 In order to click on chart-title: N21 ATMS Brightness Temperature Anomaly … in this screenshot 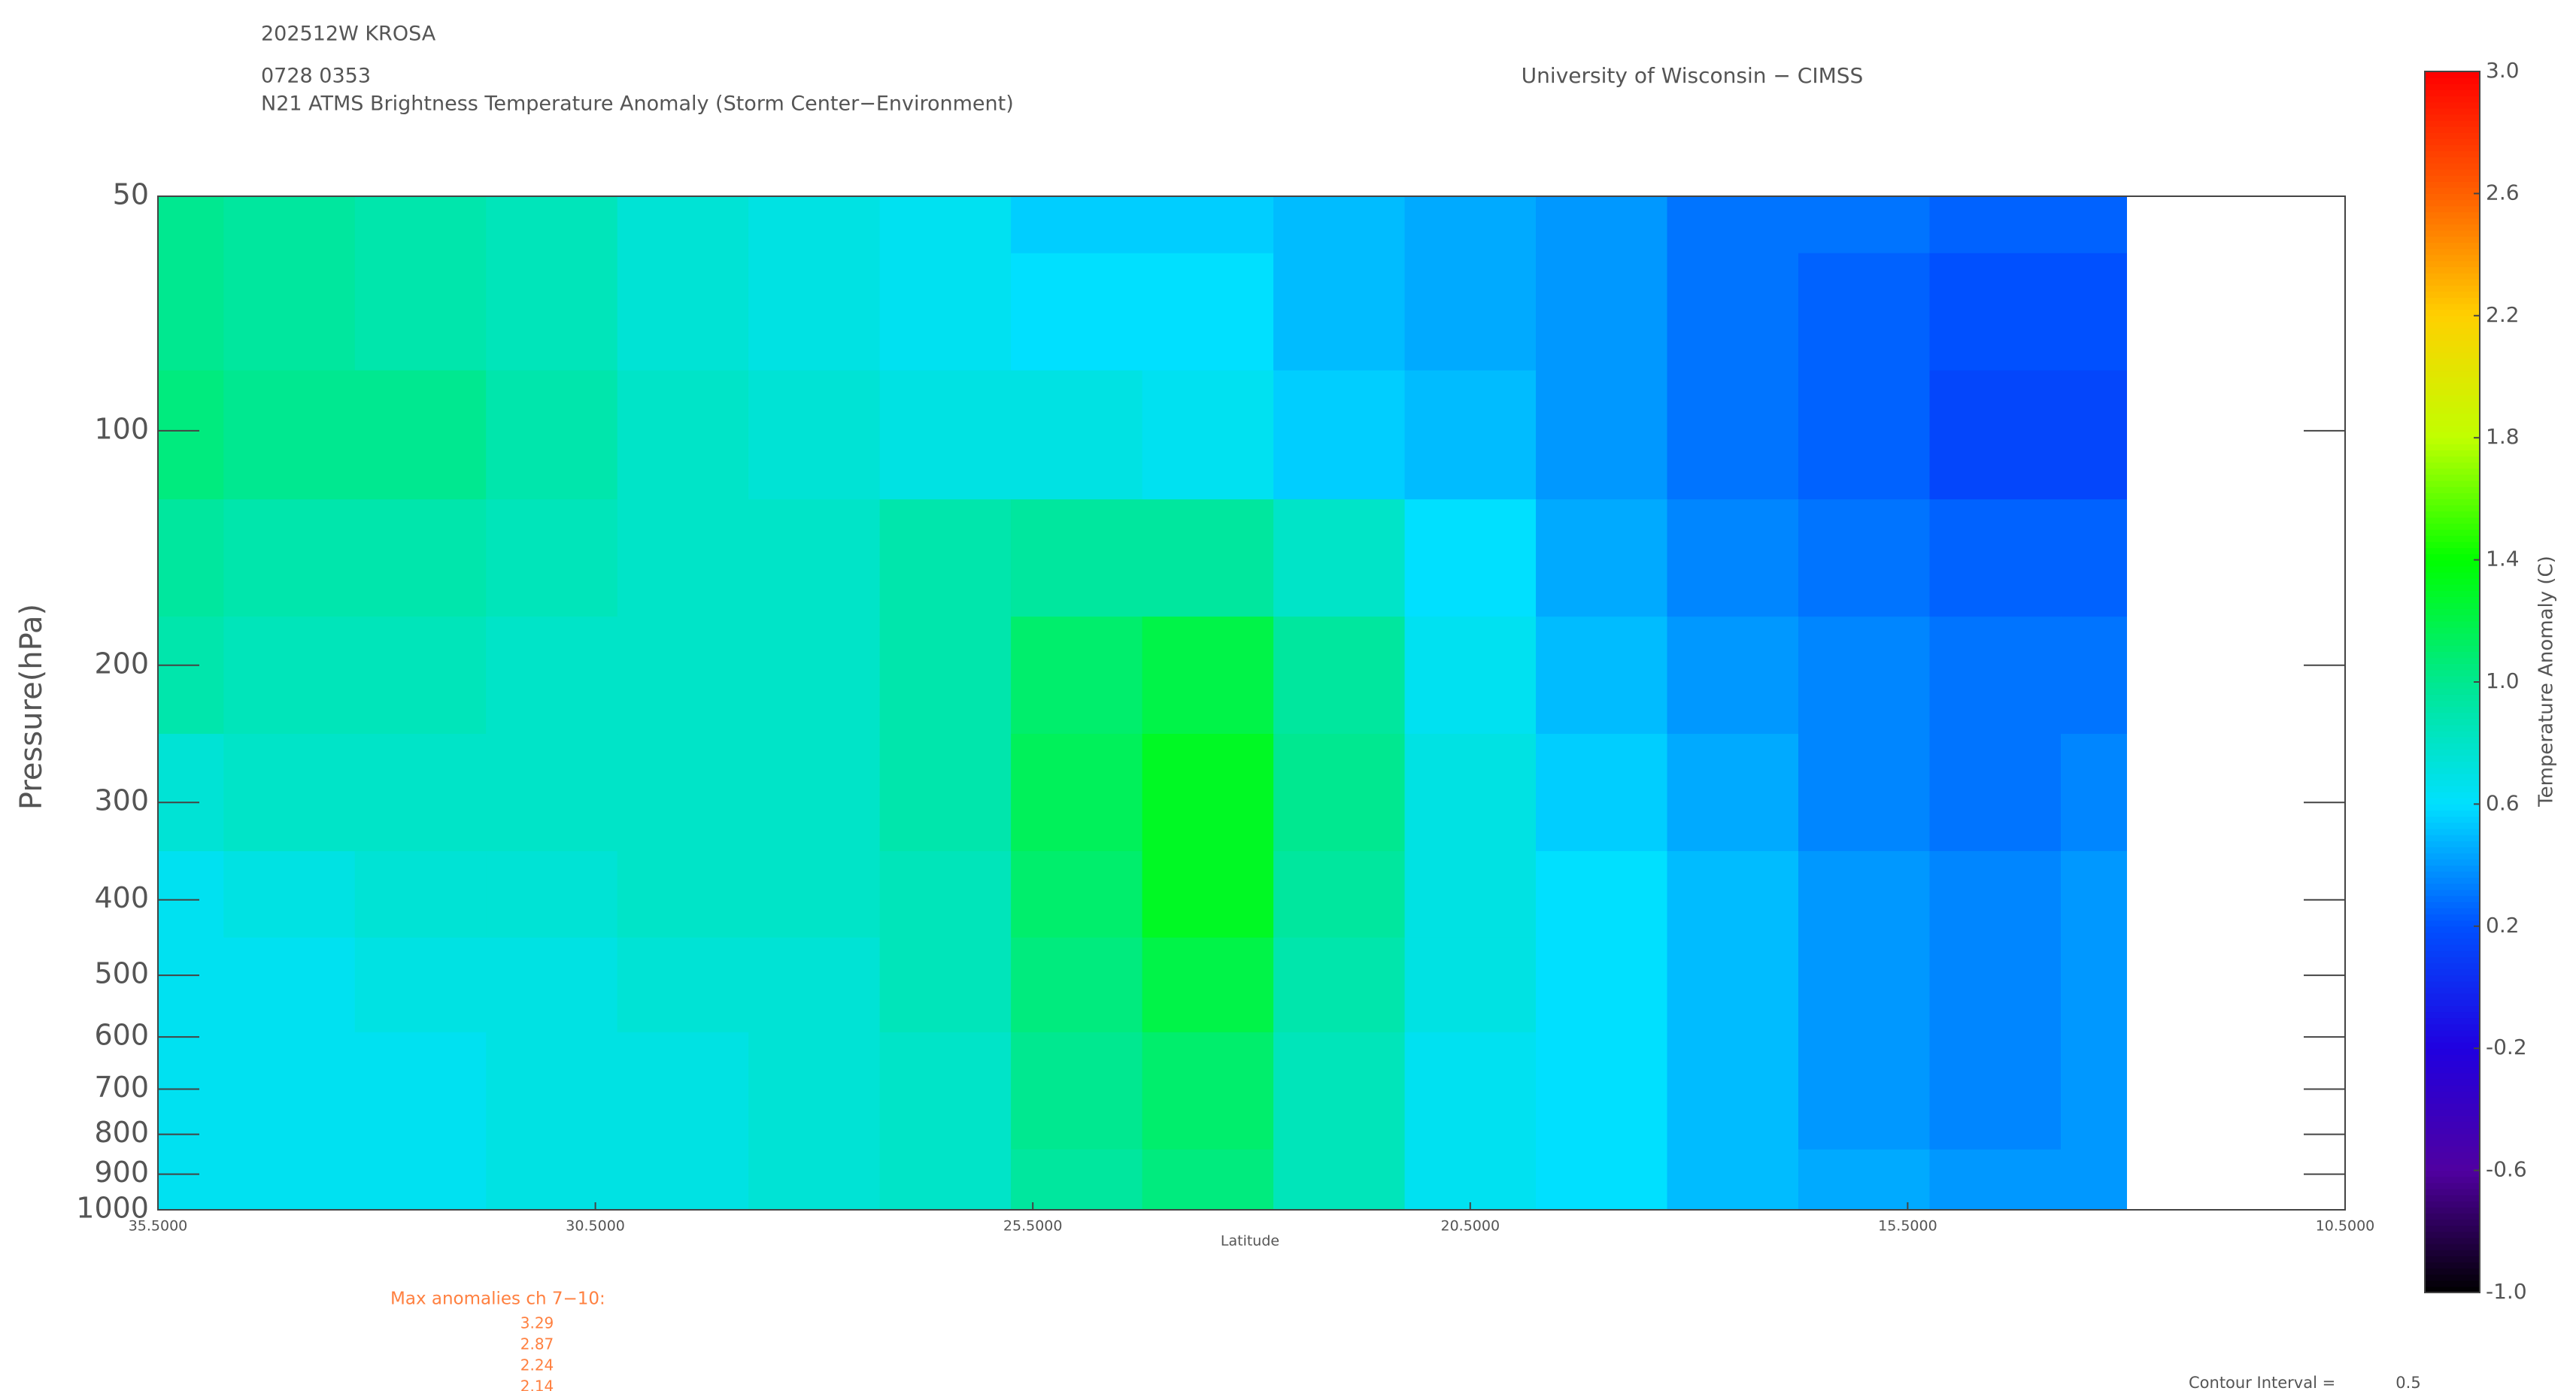, I will do `click(637, 104)`.